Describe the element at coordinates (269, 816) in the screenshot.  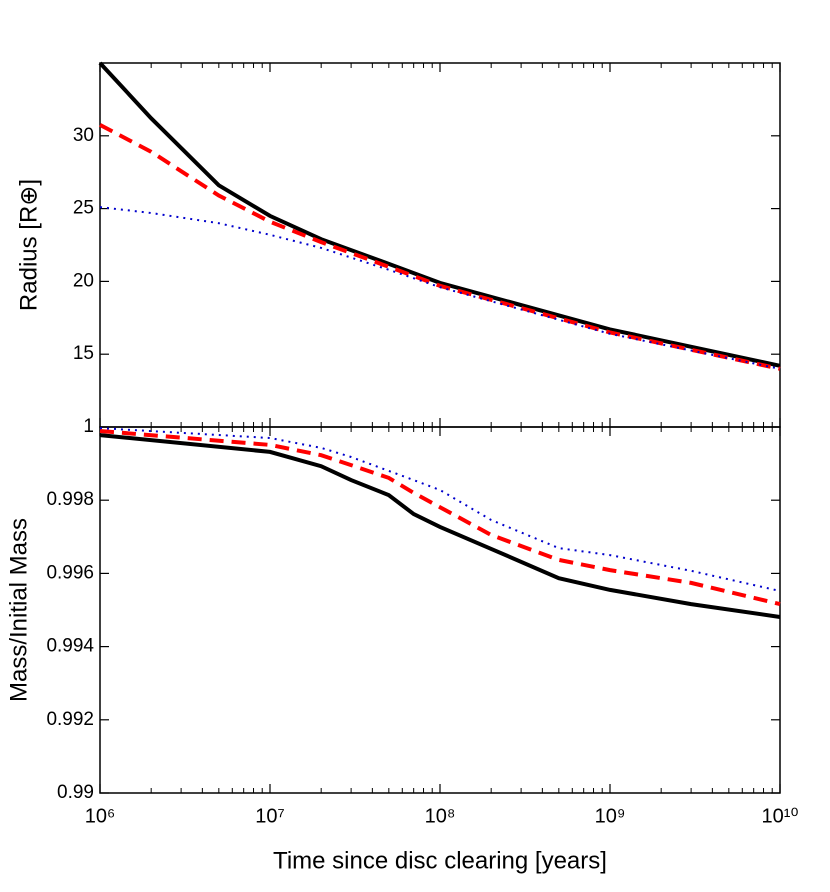
I see `x-tick-label: 10⁷` at that location.